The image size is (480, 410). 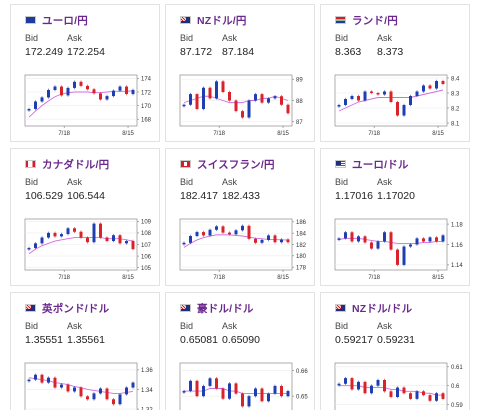 What do you see at coordinates (396, 103) in the screenshot?
I see `price-chart: 8.1 8.2 8.3 8.4 7/18 8/15` at bounding box center [396, 103].